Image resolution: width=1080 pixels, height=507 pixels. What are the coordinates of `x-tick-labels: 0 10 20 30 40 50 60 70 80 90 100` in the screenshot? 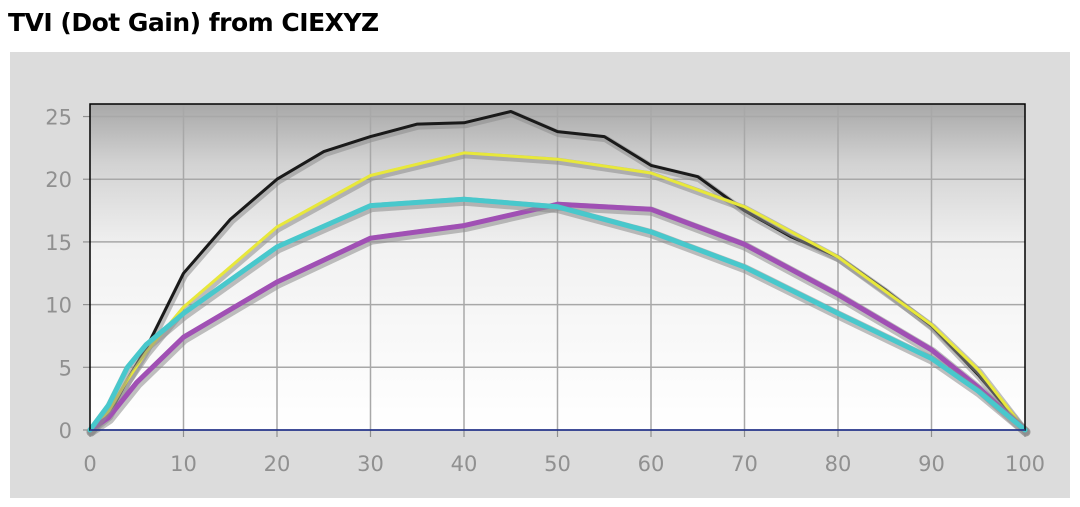 It's located at (564, 464).